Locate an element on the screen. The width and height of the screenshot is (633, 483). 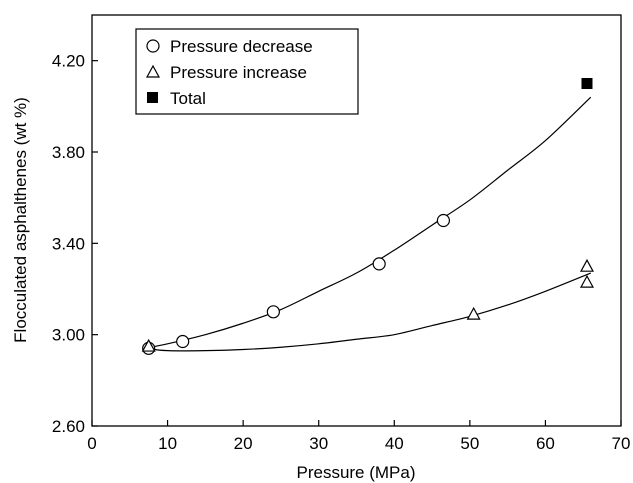
y-tick-label: 3.00 is located at coordinates (68, 335).